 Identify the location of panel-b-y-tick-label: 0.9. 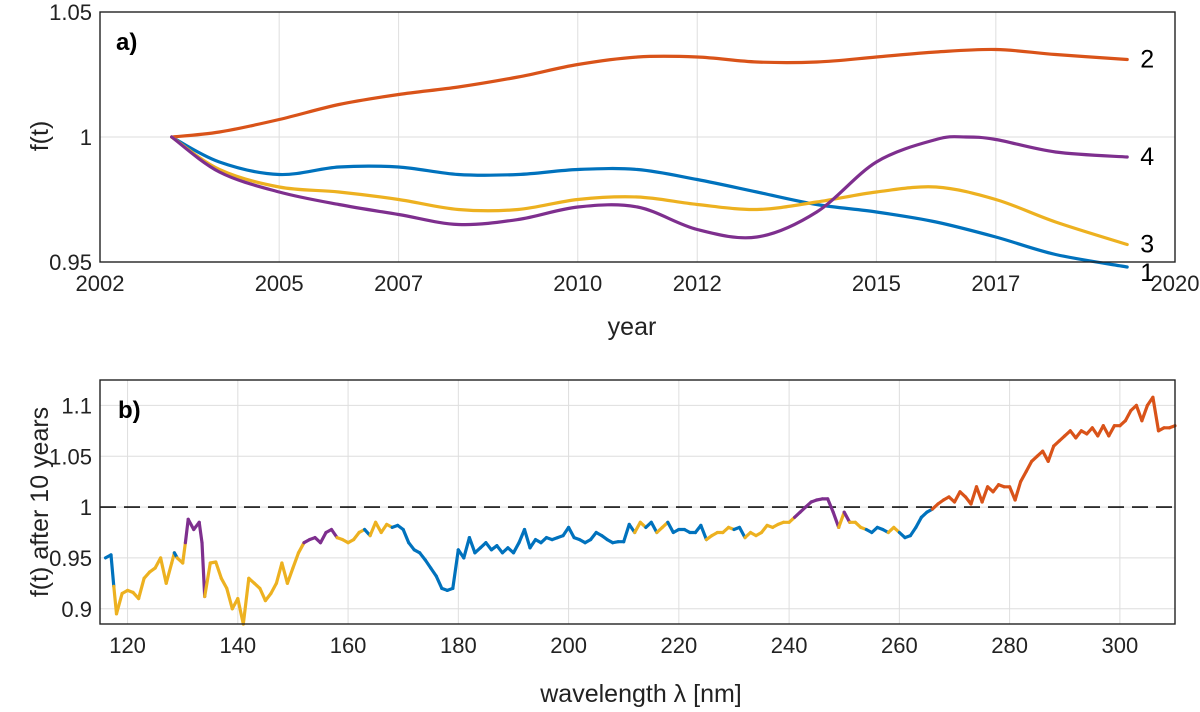
(76, 609).